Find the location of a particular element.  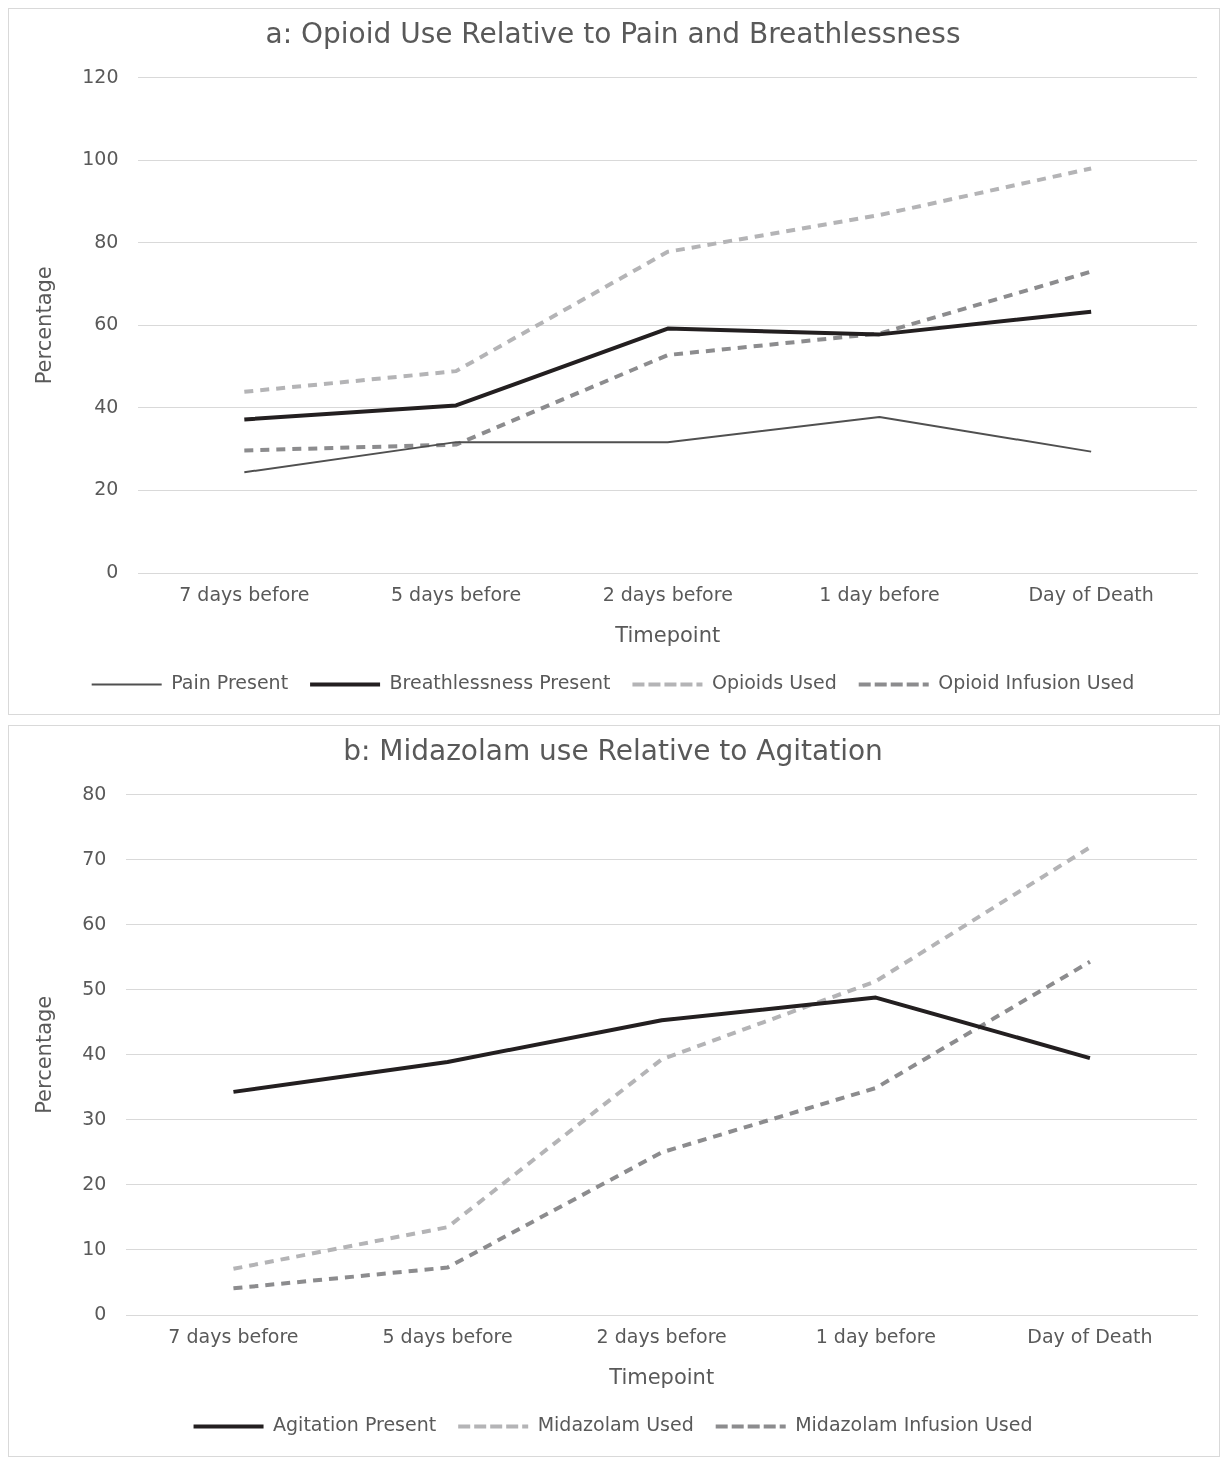

legend-label: Opioids Used is located at coordinates (774, 682).